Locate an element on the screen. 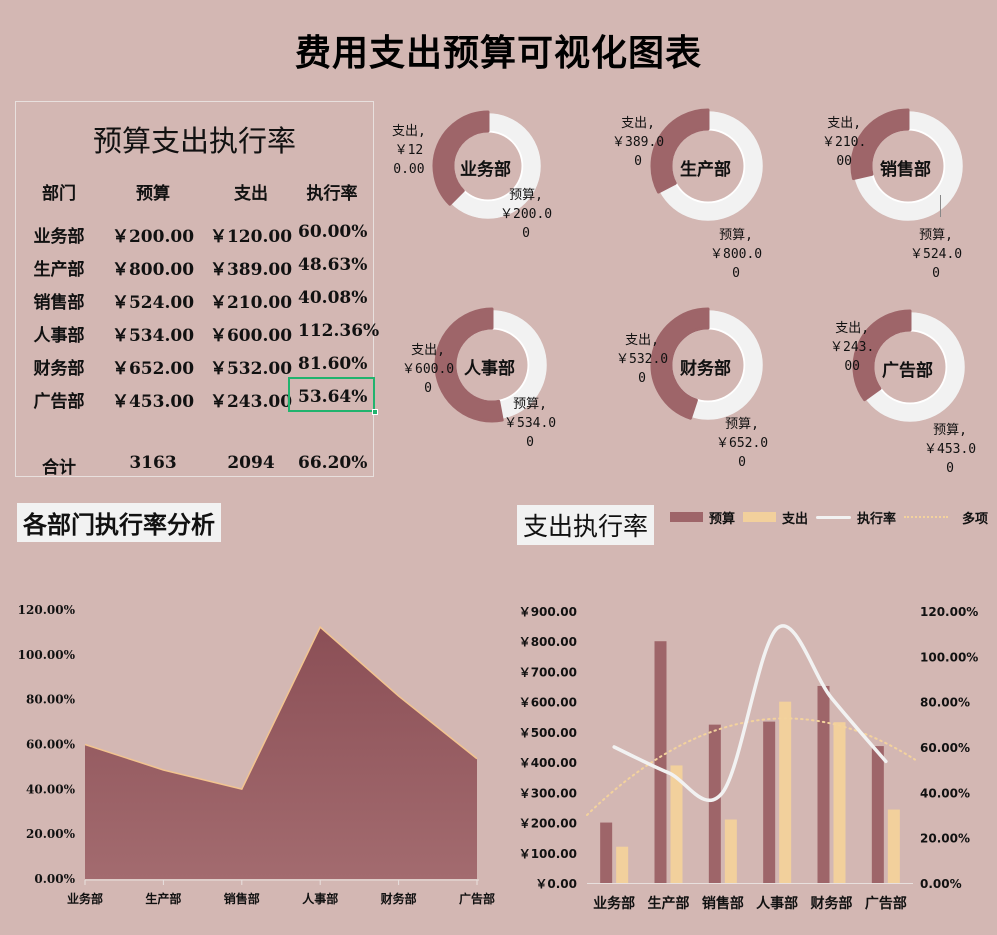 The image size is (997, 935). legend-item-rate: 执行率 is located at coordinates (856, 517).